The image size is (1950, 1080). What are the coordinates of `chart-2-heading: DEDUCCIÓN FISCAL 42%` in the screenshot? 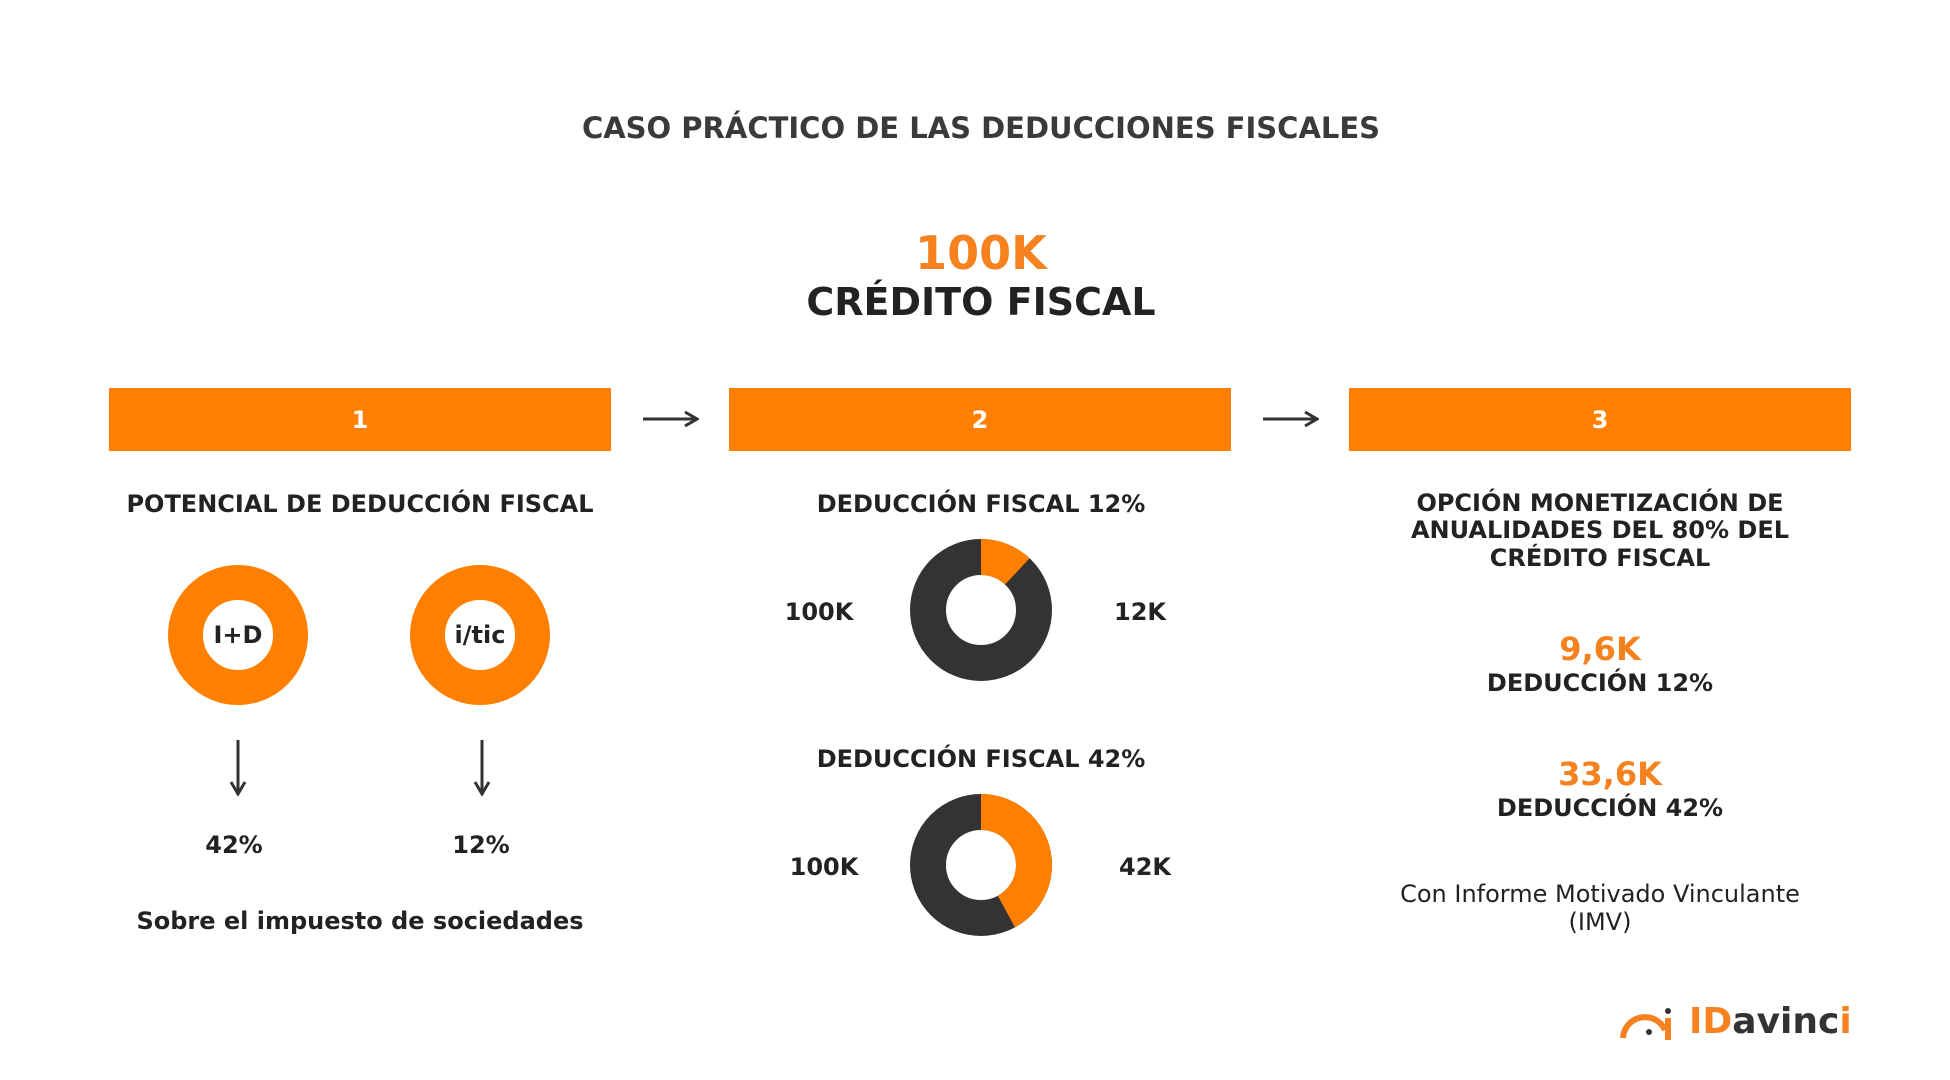 It's located at (981, 759).